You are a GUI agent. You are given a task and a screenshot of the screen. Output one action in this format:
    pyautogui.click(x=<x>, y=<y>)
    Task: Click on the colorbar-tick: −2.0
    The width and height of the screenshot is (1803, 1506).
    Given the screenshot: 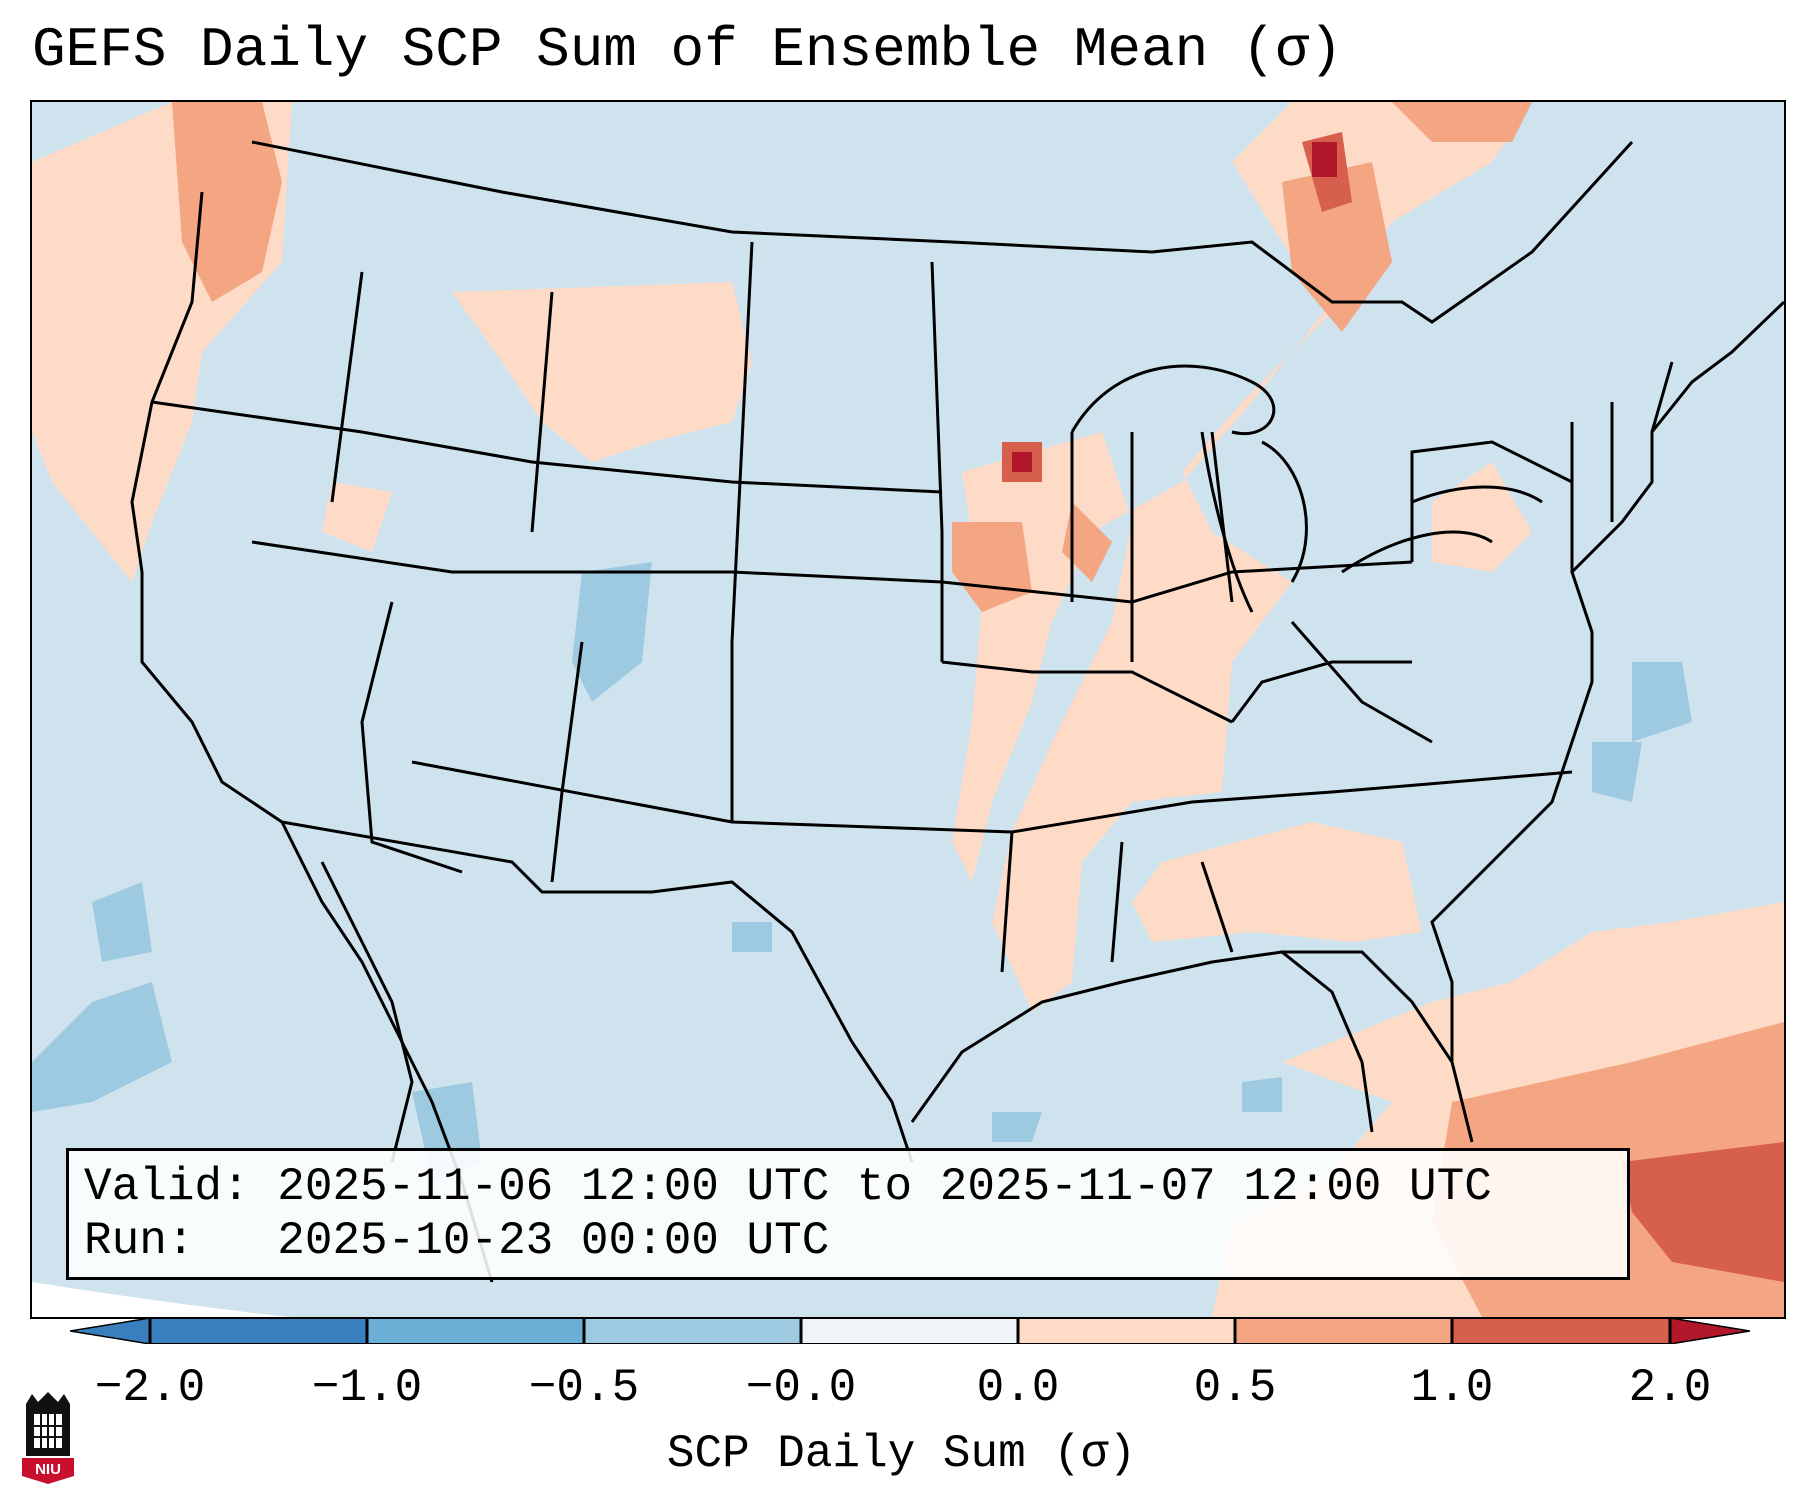 What is the action you would take?
    pyautogui.click(x=150, y=1388)
    